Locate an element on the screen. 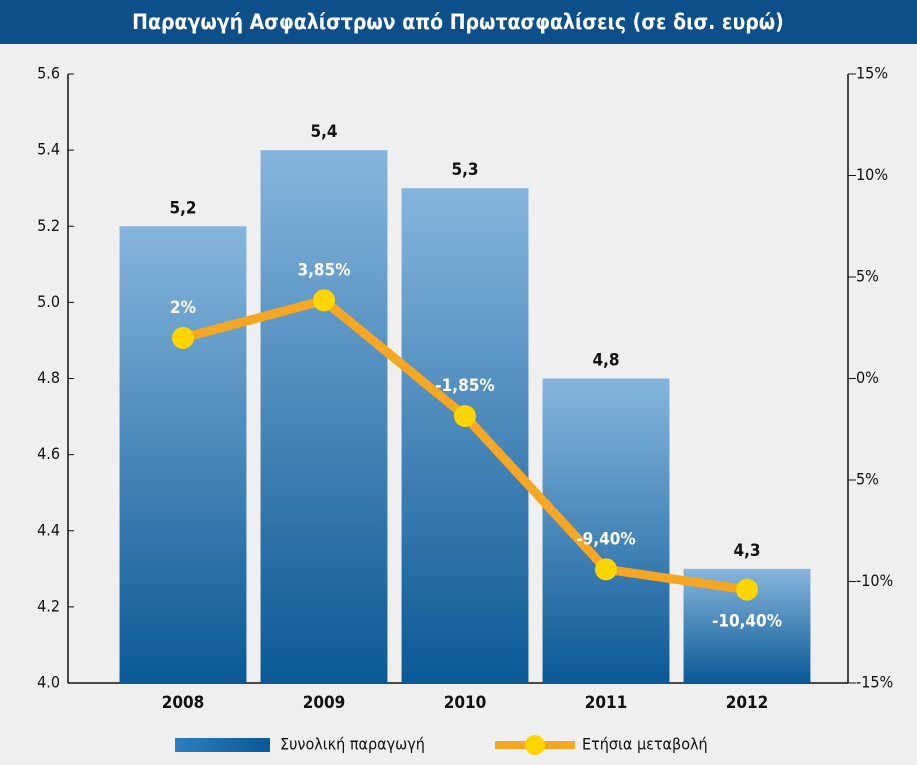 The height and width of the screenshot is (765, 917). x-tick-label: 2010 is located at coordinates (465, 703).